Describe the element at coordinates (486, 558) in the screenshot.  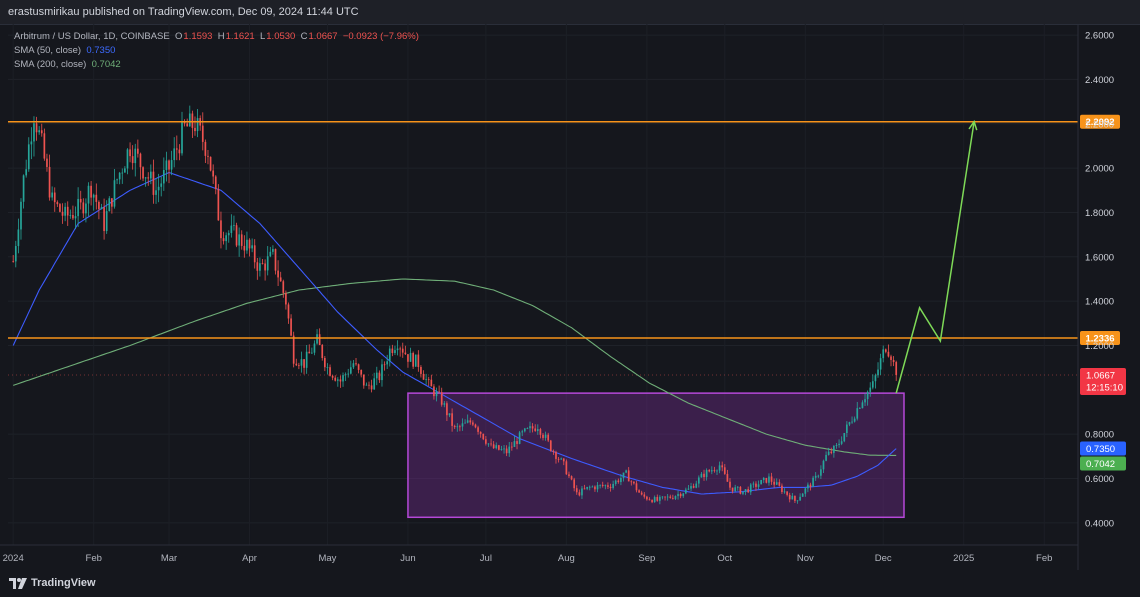
I see `x-tick-label: Jul` at that location.